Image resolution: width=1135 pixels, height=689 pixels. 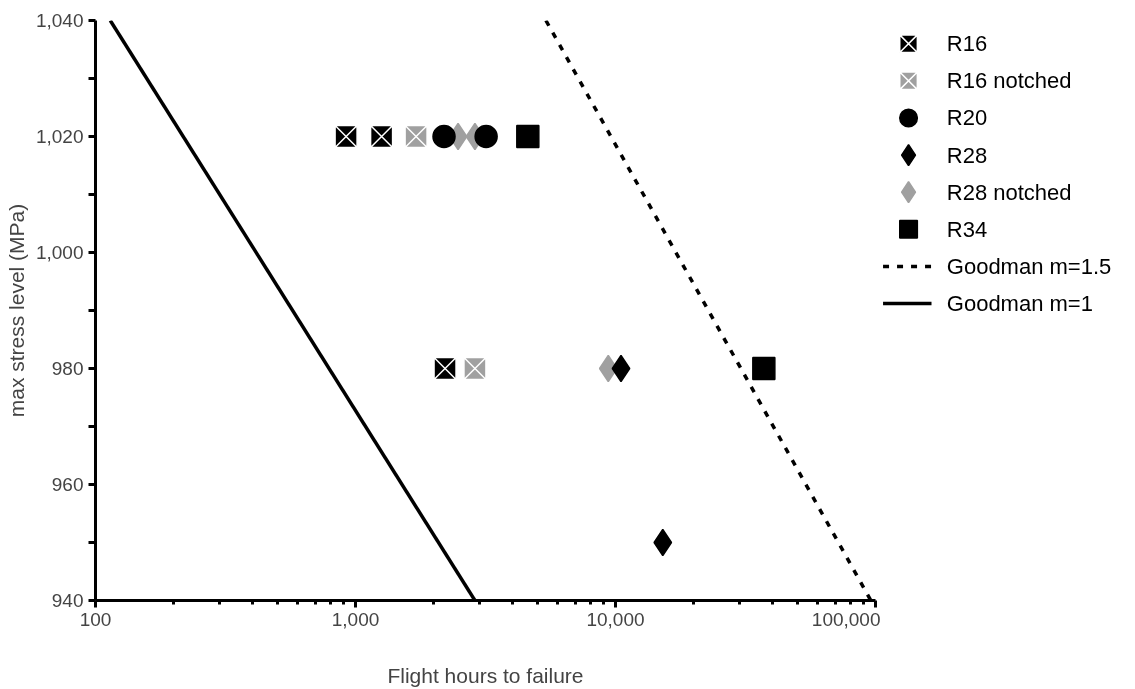 What do you see at coordinates (59, 136) in the screenshot?
I see `y-tick-label: 1,020` at bounding box center [59, 136].